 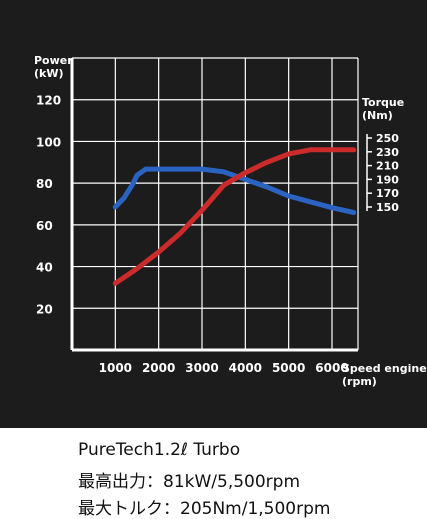 I want to click on speed-axis-title: Speed engine, so click(x=384, y=368).